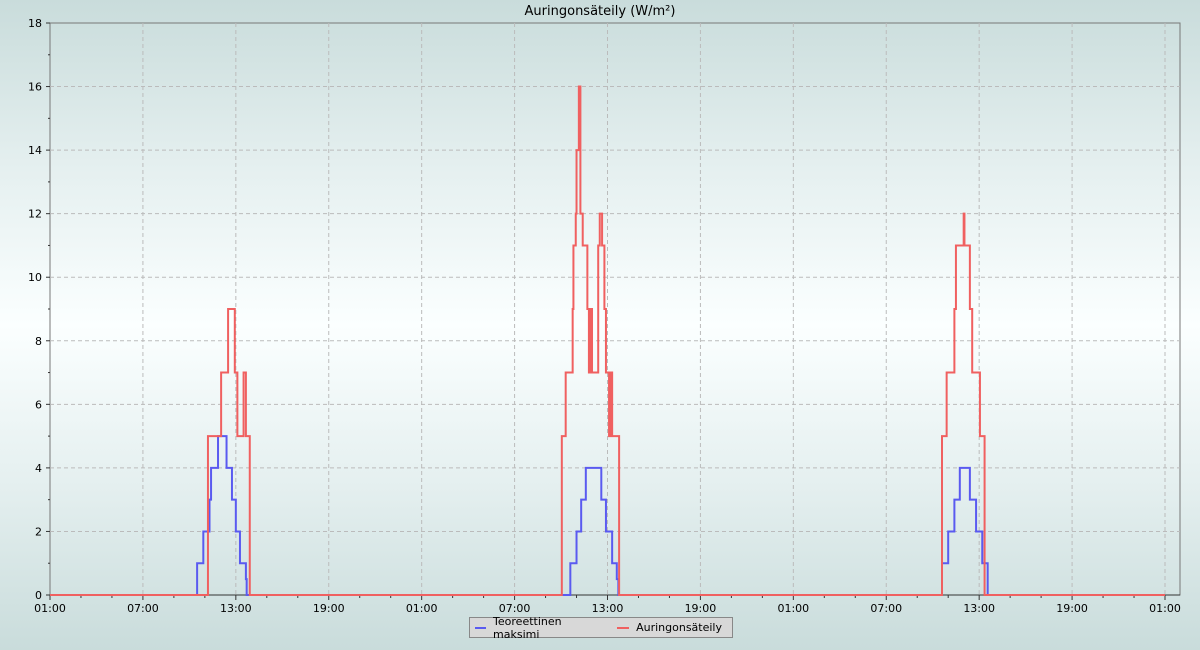 The image size is (1200, 650). I want to click on y-tick-label: 12, so click(35, 214).